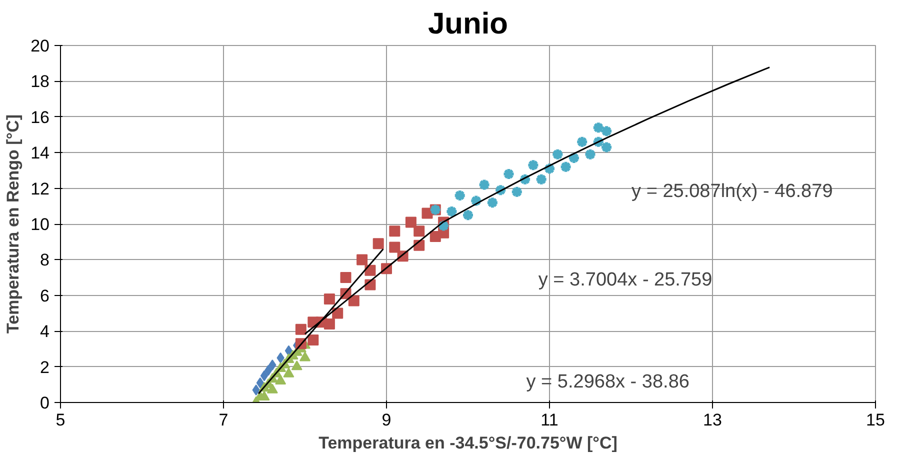 The height and width of the screenshot is (459, 921). I want to click on y-axis-title: Temperatura en Rengo [°C], so click(13, 224).